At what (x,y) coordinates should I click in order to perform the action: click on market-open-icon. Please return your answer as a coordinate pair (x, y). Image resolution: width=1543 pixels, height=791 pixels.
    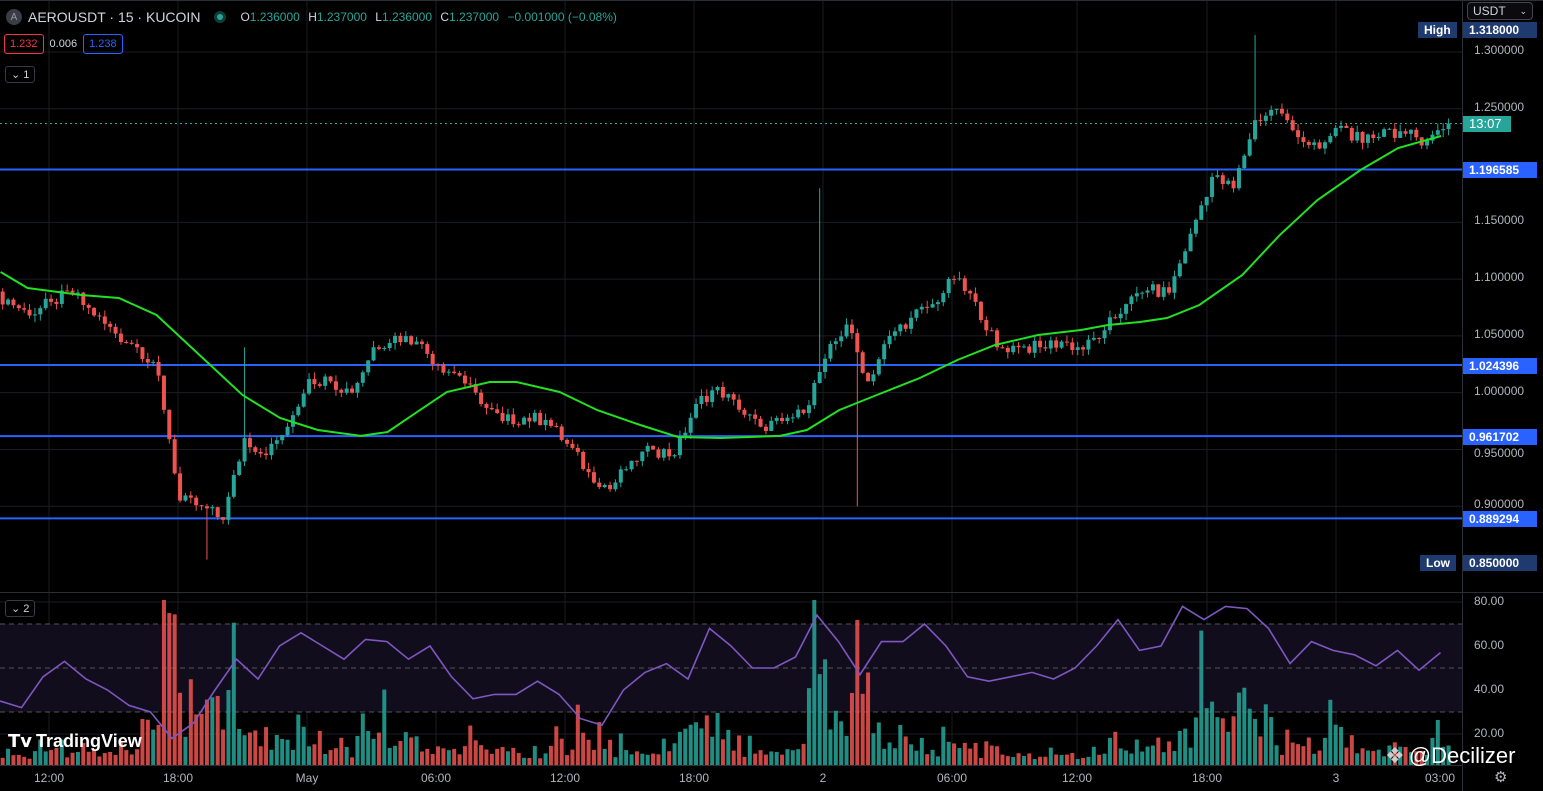
    Looking at the image, I should click on (220, 17).